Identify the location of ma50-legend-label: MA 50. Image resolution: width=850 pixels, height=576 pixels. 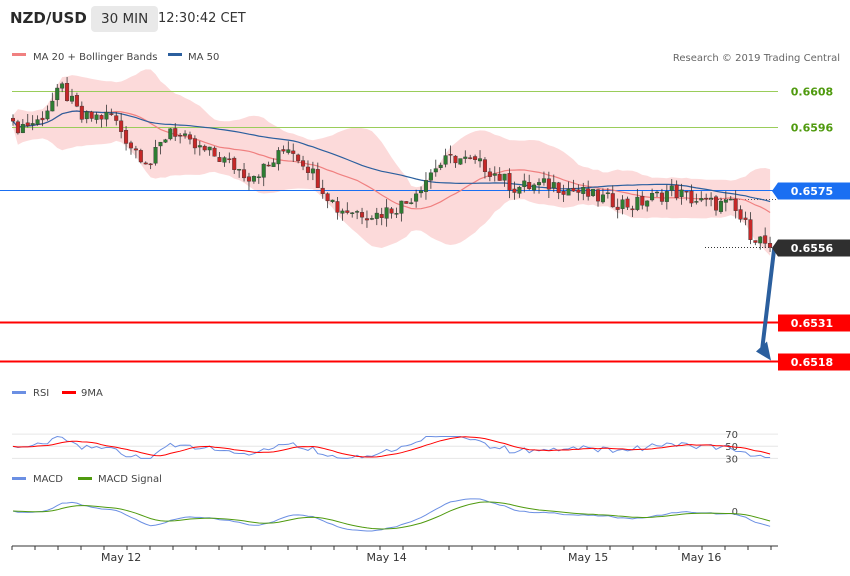
(203, 57).